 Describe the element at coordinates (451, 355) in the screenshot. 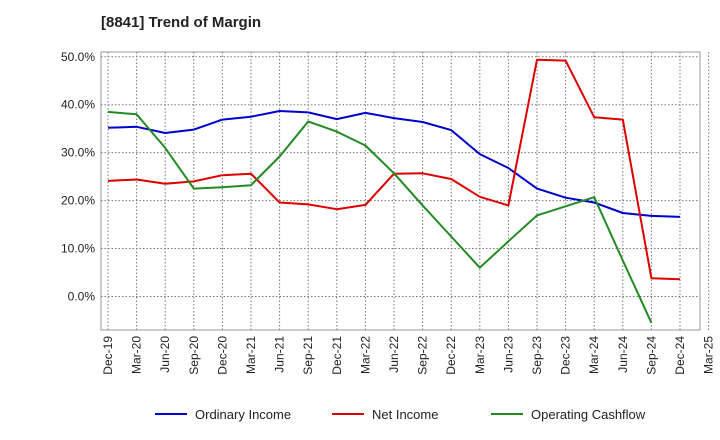

I see `x-tick-label: Dec-22` at that location.